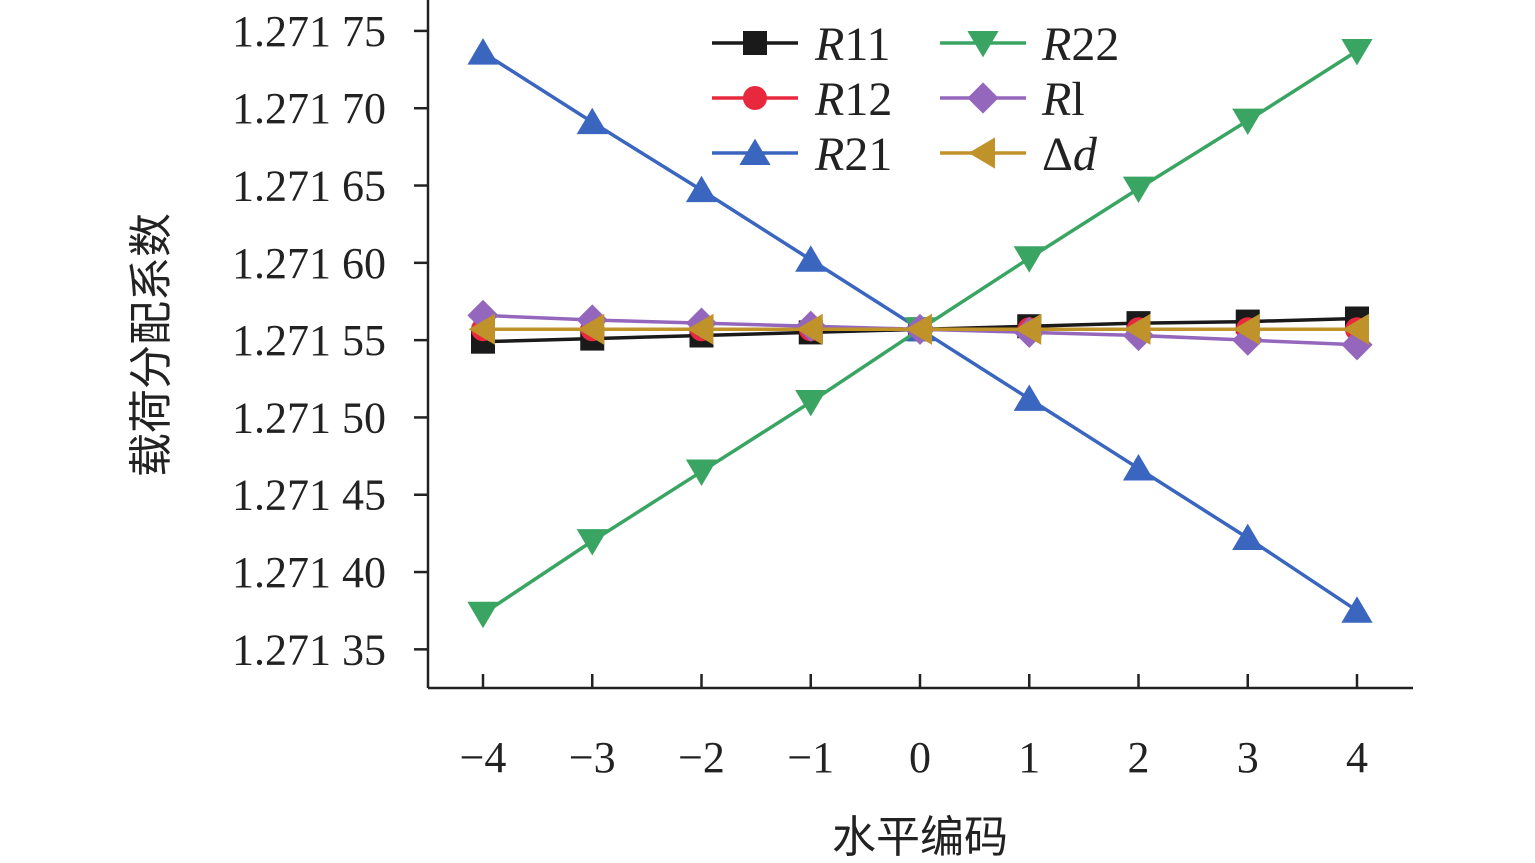 The height and width of the screenshot is (863, 1535). What do you see at coordinates (1029, 757) in the screenshot?
I see `x-tick-label: 1` at bounding box center [1029, 757].